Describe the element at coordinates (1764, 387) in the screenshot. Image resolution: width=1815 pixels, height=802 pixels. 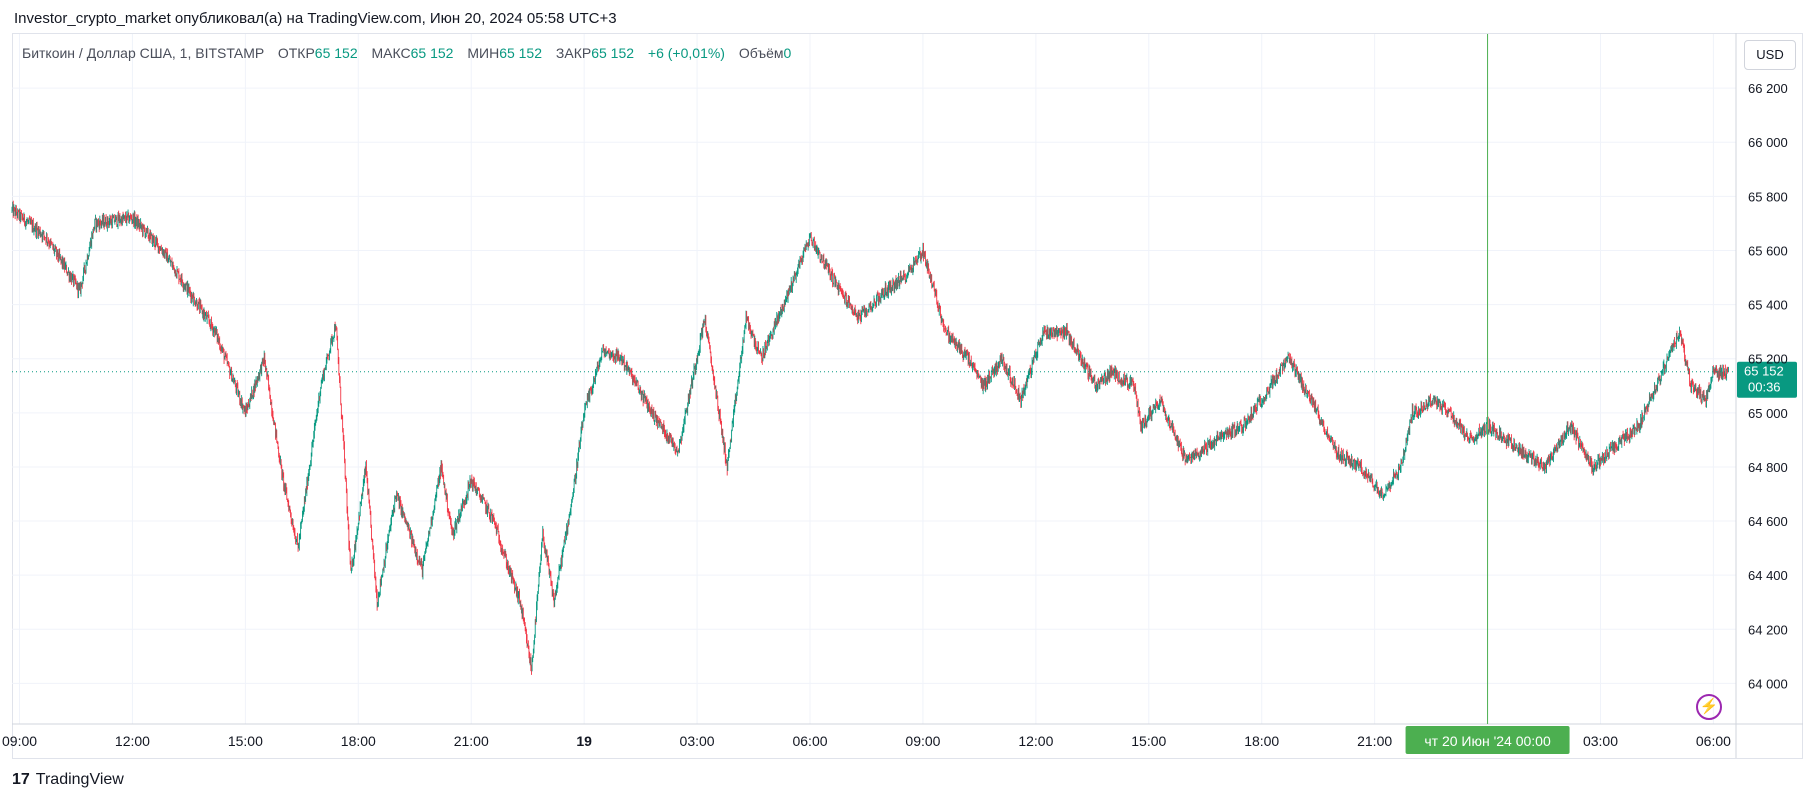
I see `bar-countdown: 00:36` at that location.